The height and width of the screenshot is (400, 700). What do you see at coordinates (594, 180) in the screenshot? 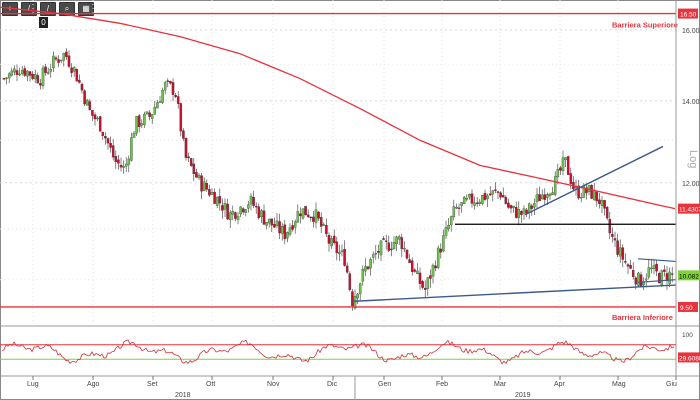
I see `uptrend-line` at bounding box center [594, 180].